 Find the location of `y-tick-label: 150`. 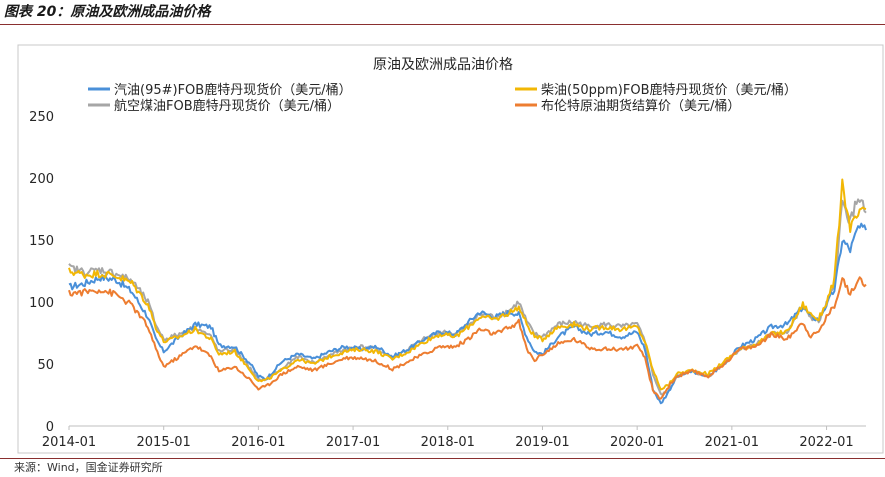

y-tick-label: 150 is located at coordinates (41, 241).